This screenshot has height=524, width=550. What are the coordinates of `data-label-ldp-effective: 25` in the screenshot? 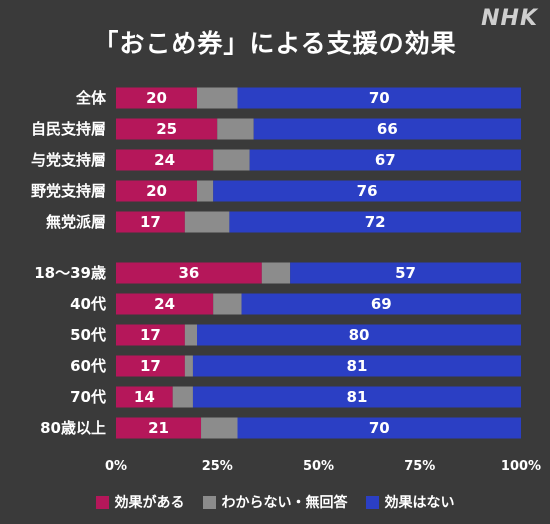 It's located at (166, 129).